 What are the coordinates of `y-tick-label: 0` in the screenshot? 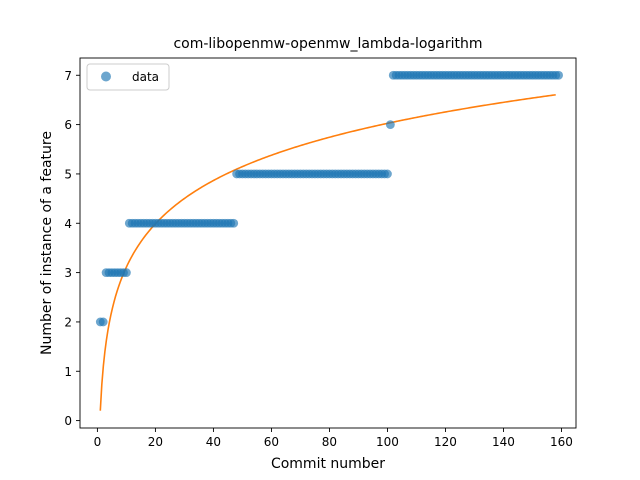 It's located at (68, 421).